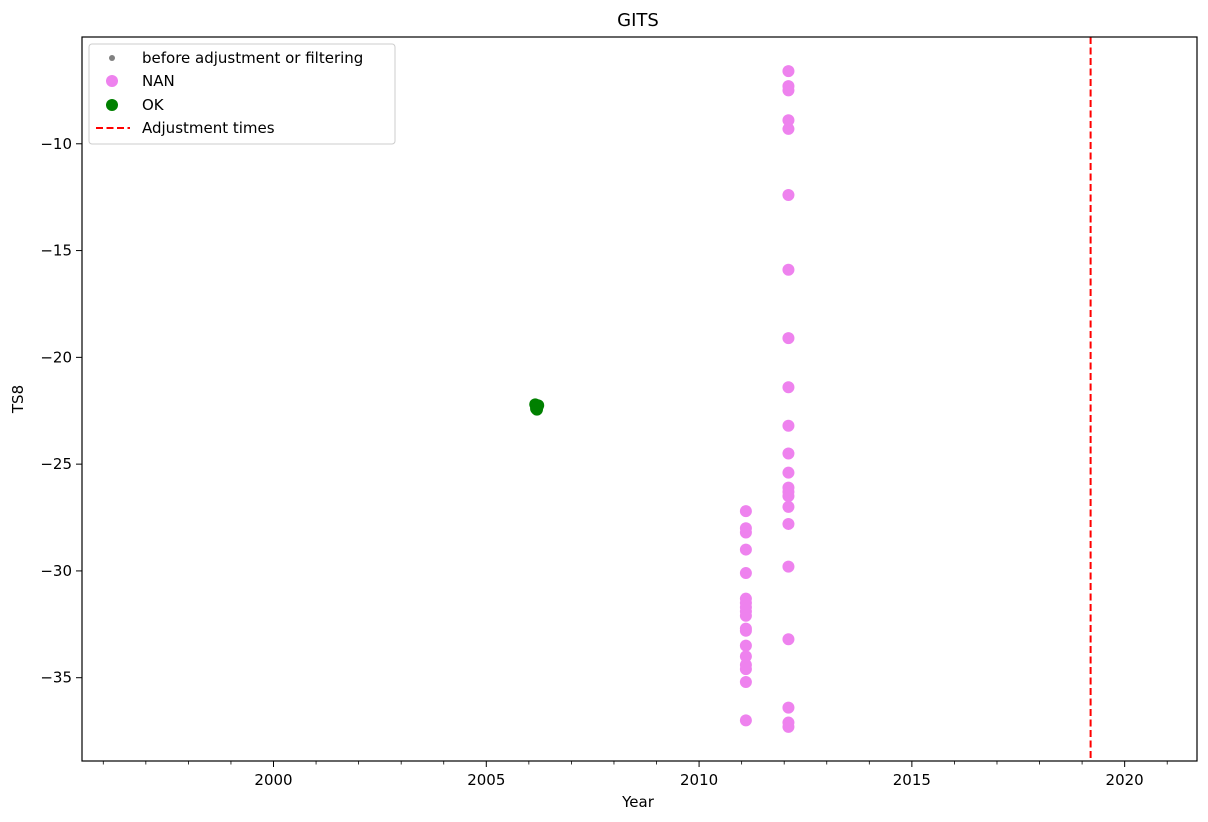 The width and height of the screenshot is (1208, 822). What do you see at coordinates (56, 357) in the screenshot?
I see `y-tick-label: −20` at bounding box center [56, 357].